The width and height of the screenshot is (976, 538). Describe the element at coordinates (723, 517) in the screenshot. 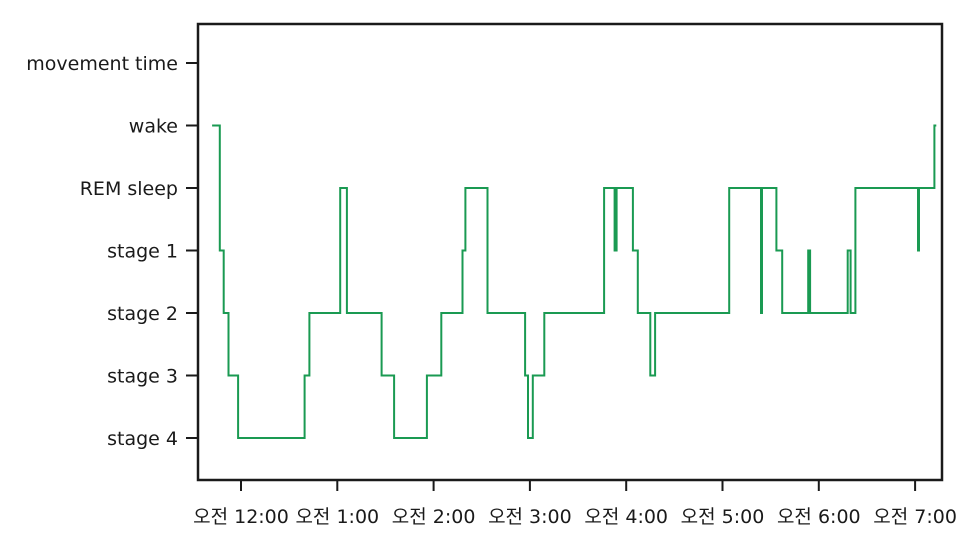

I see `x-tick-label: 오전 5:00` at that location.